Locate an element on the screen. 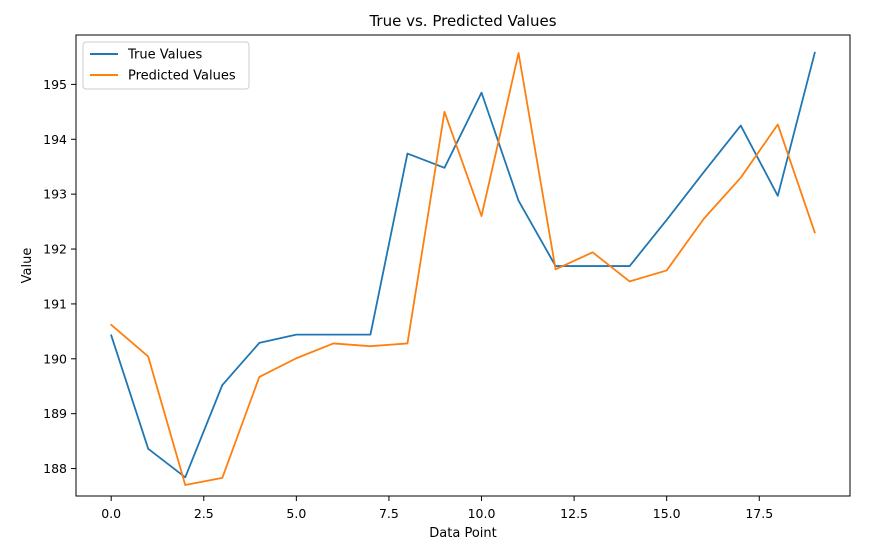  x-tick-label: 15.0 is located at coordinates (667, 513).